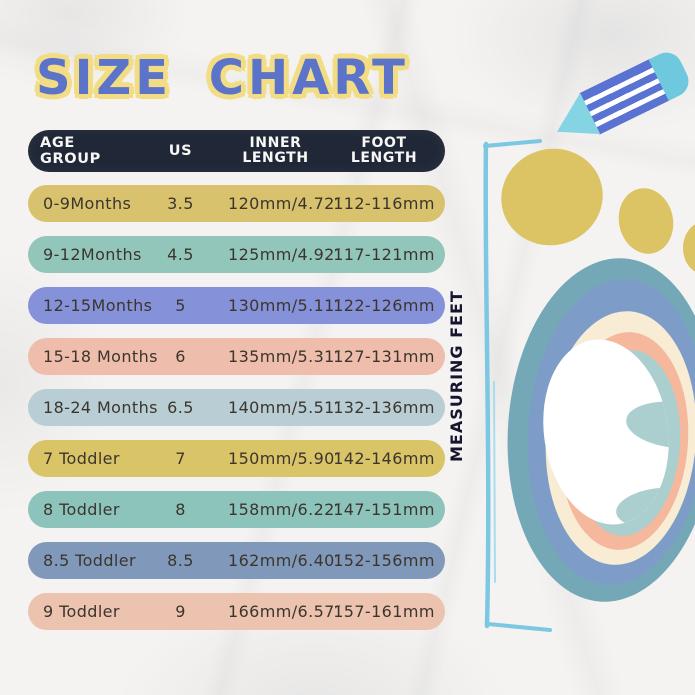 This screenshot has height=695, width=695. What do you see at coordinates (384, 407) in the screenshot?
I see `cell-foot-length: 132-136mm` at bounding box center [384, 407].